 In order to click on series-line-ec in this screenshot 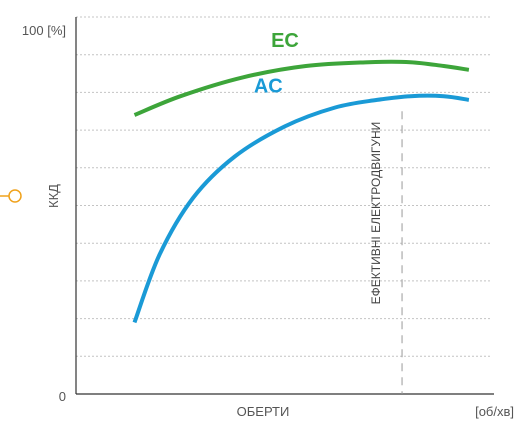, I will do `click(301, 88)`.